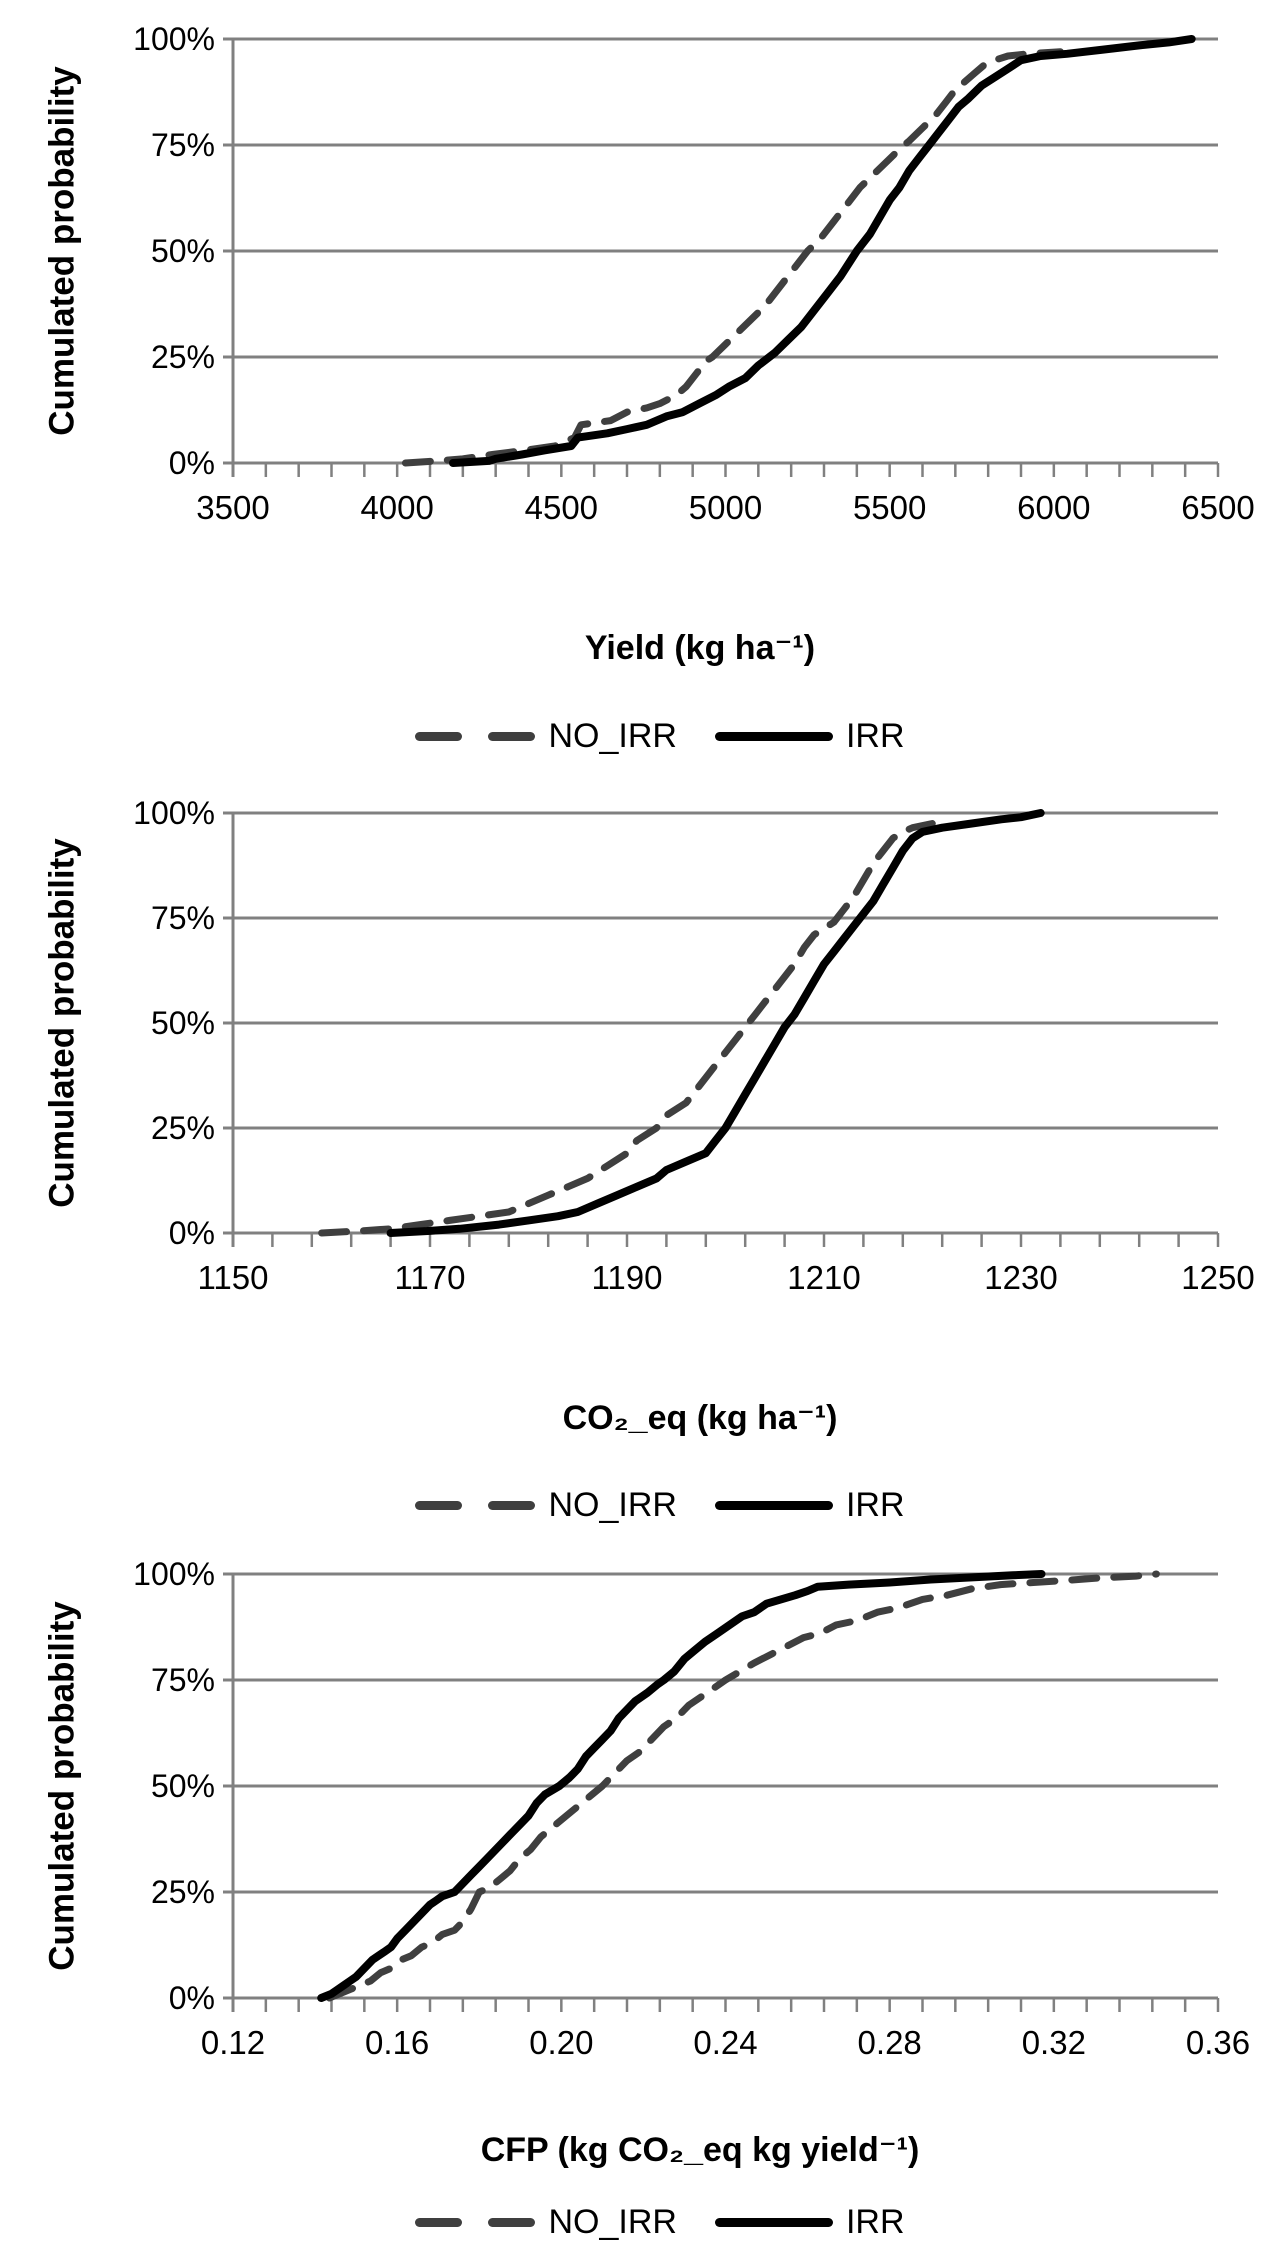 Image resolution: width=1280 pixels, height=2268 pixels. What do you see at coordinates (725, 507) in the screenshot?
I see `x-tick-label: 5000` at bounding box center [725, 507].